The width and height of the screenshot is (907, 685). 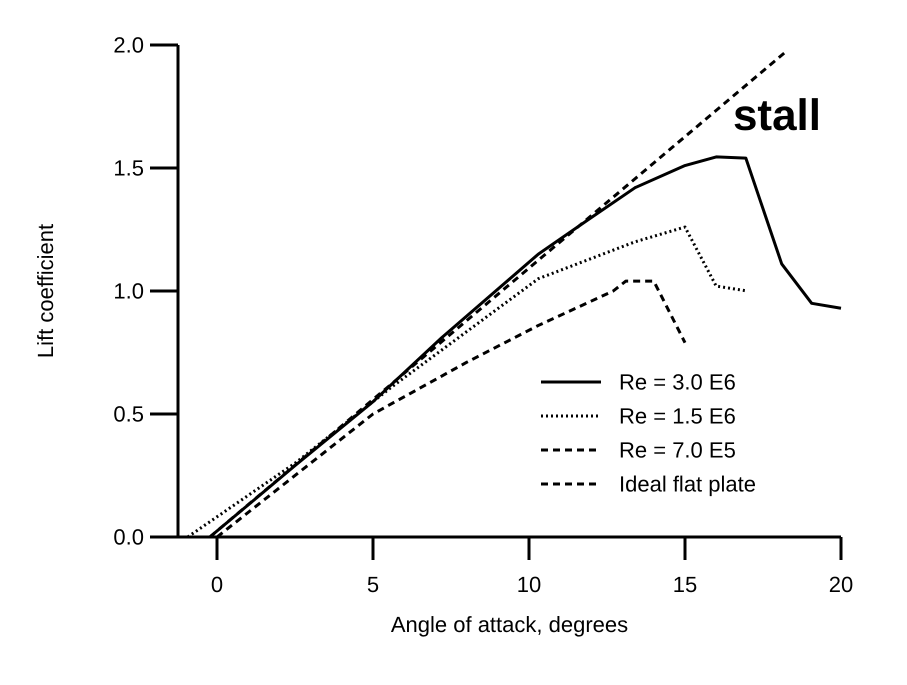 I want to click on y-tick-label: 2.0, so click(x=128, y=45).